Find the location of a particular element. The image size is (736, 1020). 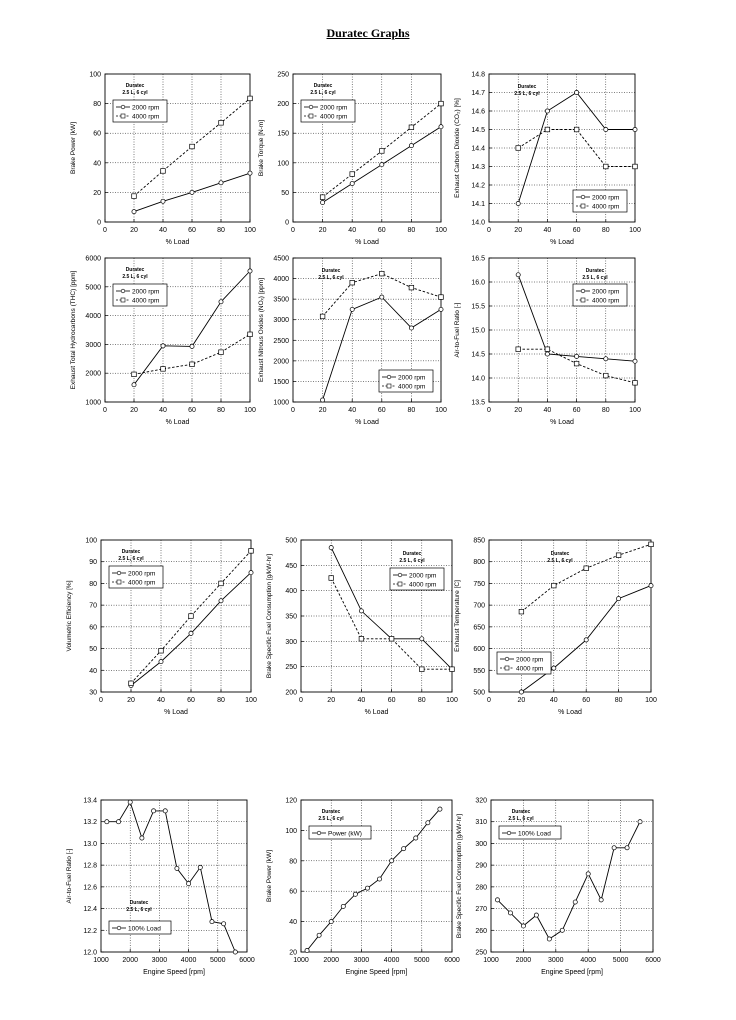

chart-annotation: Duratec is located at coordinates (131, 552).